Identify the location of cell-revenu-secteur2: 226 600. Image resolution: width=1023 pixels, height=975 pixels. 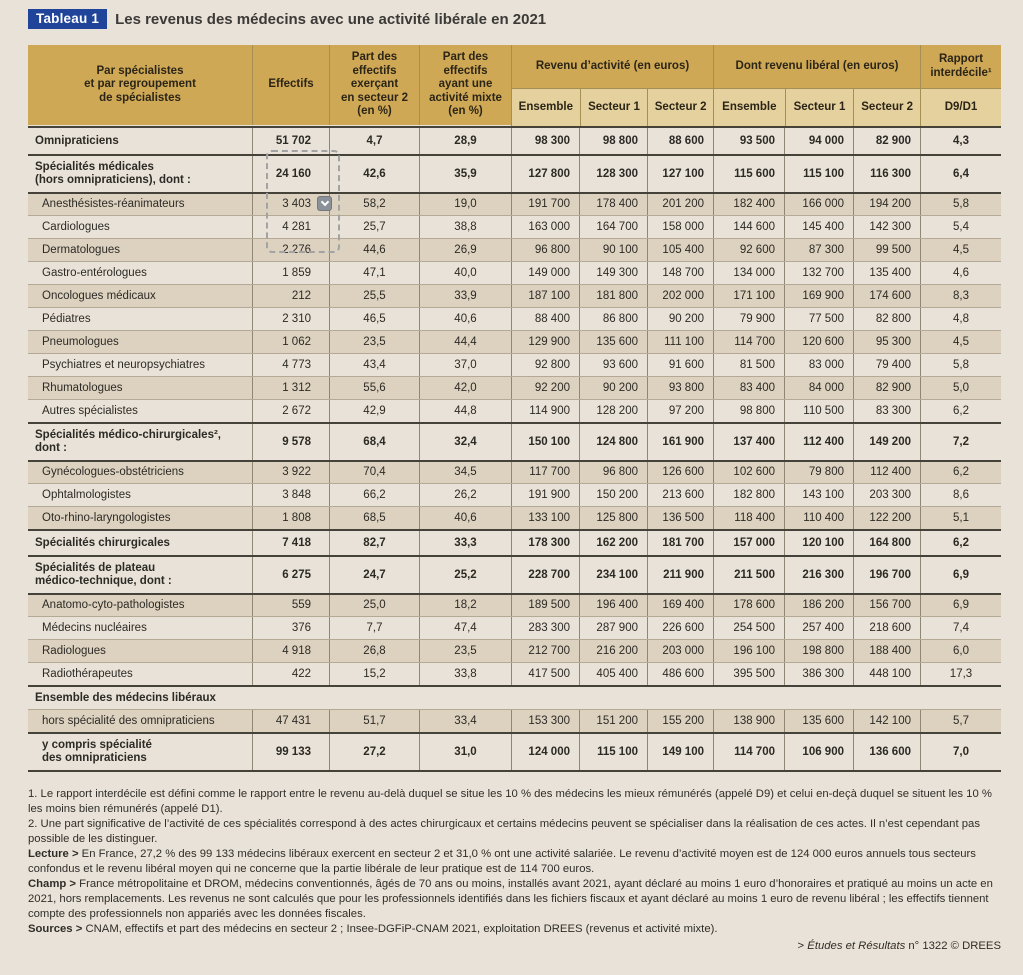
(680, 628).